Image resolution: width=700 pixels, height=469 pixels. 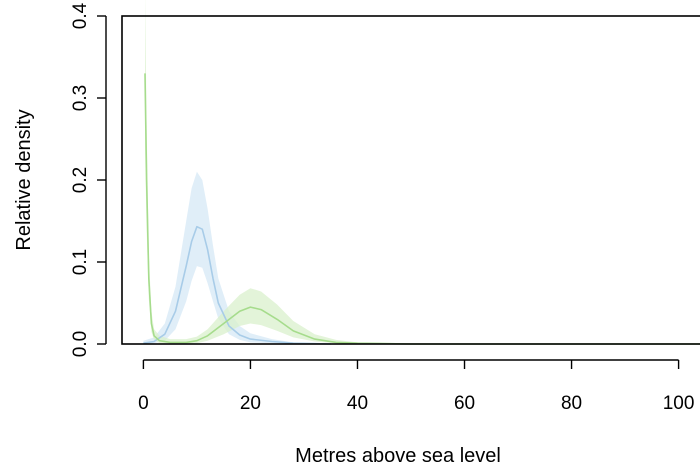 What do you see at coordinates (237, 285) in the screenshot?
I see `series-1-line` at bounding box center [237, 285].